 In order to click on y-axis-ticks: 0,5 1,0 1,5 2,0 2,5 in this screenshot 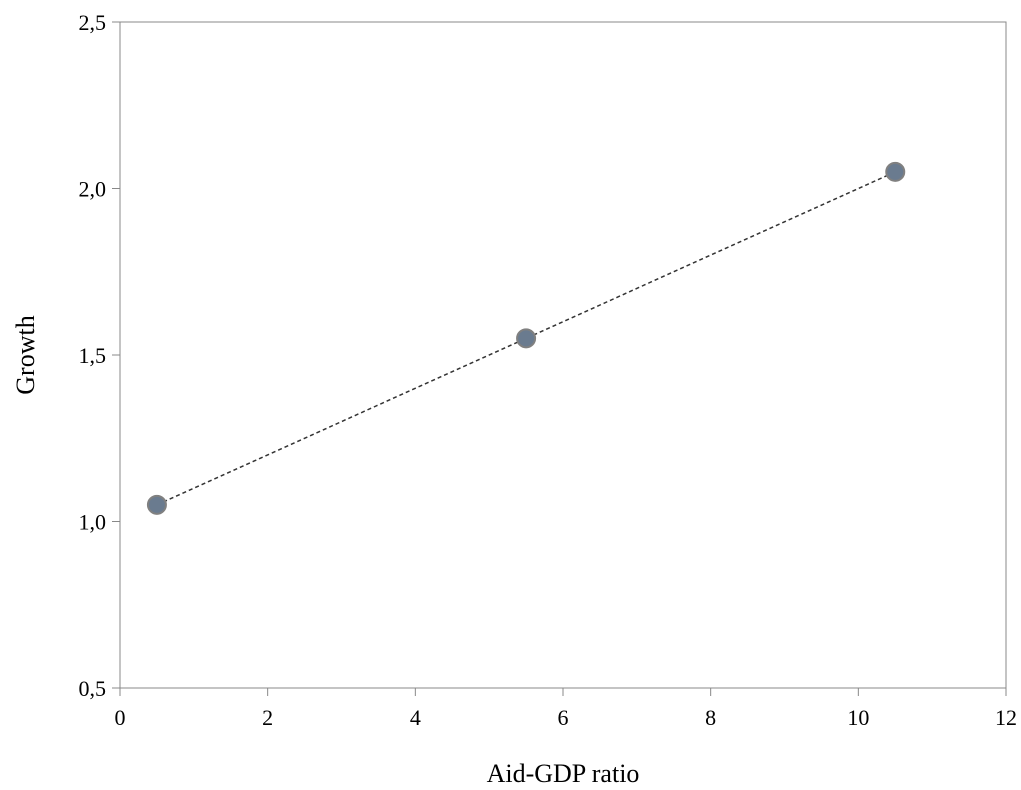, I will do `click(99, 355)`.